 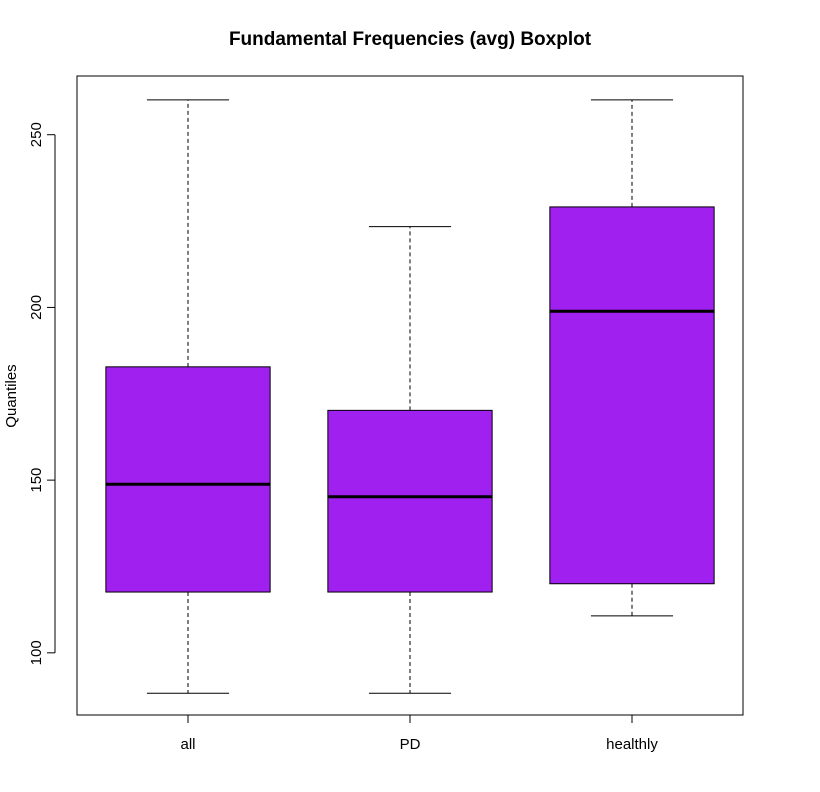 I want to click on y-axis-label: Quantiles, so click(x=11, y=395).